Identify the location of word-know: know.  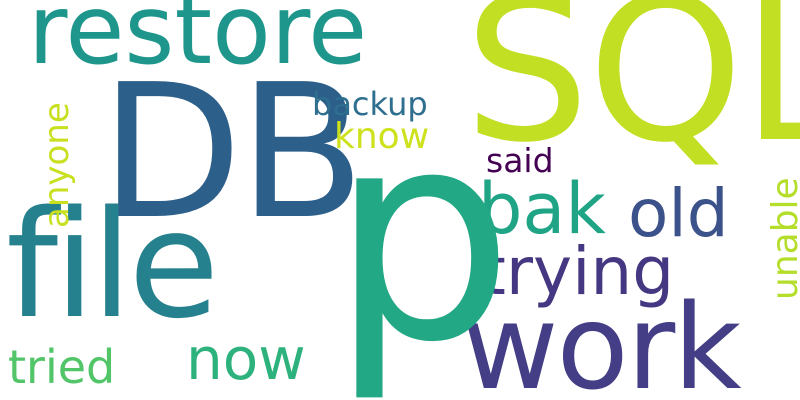
(382, 136).